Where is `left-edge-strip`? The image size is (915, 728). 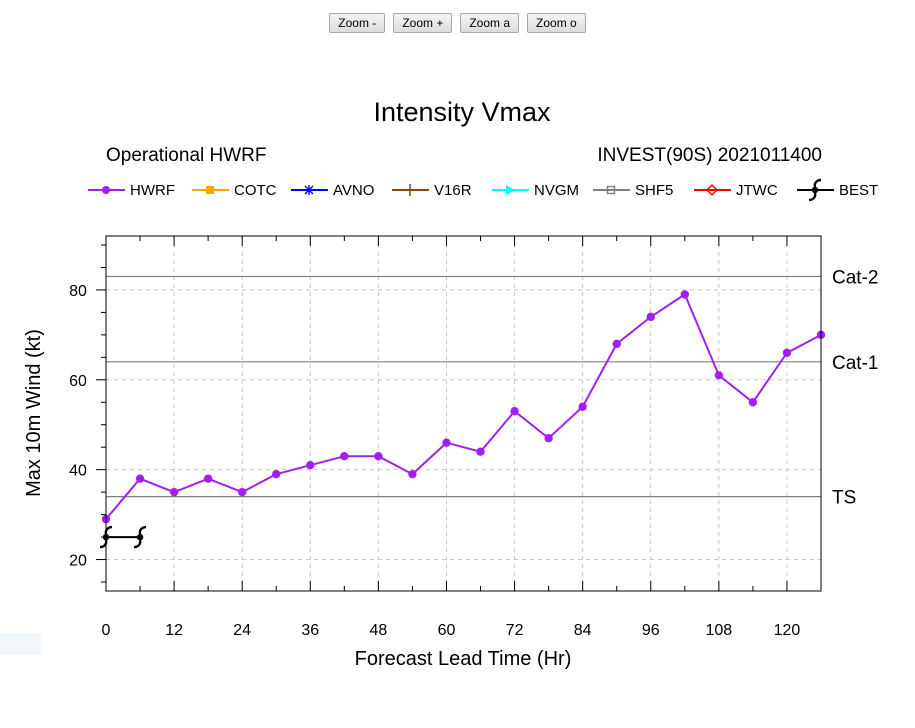
left-edge-strip is located at coordinates (21, 644).